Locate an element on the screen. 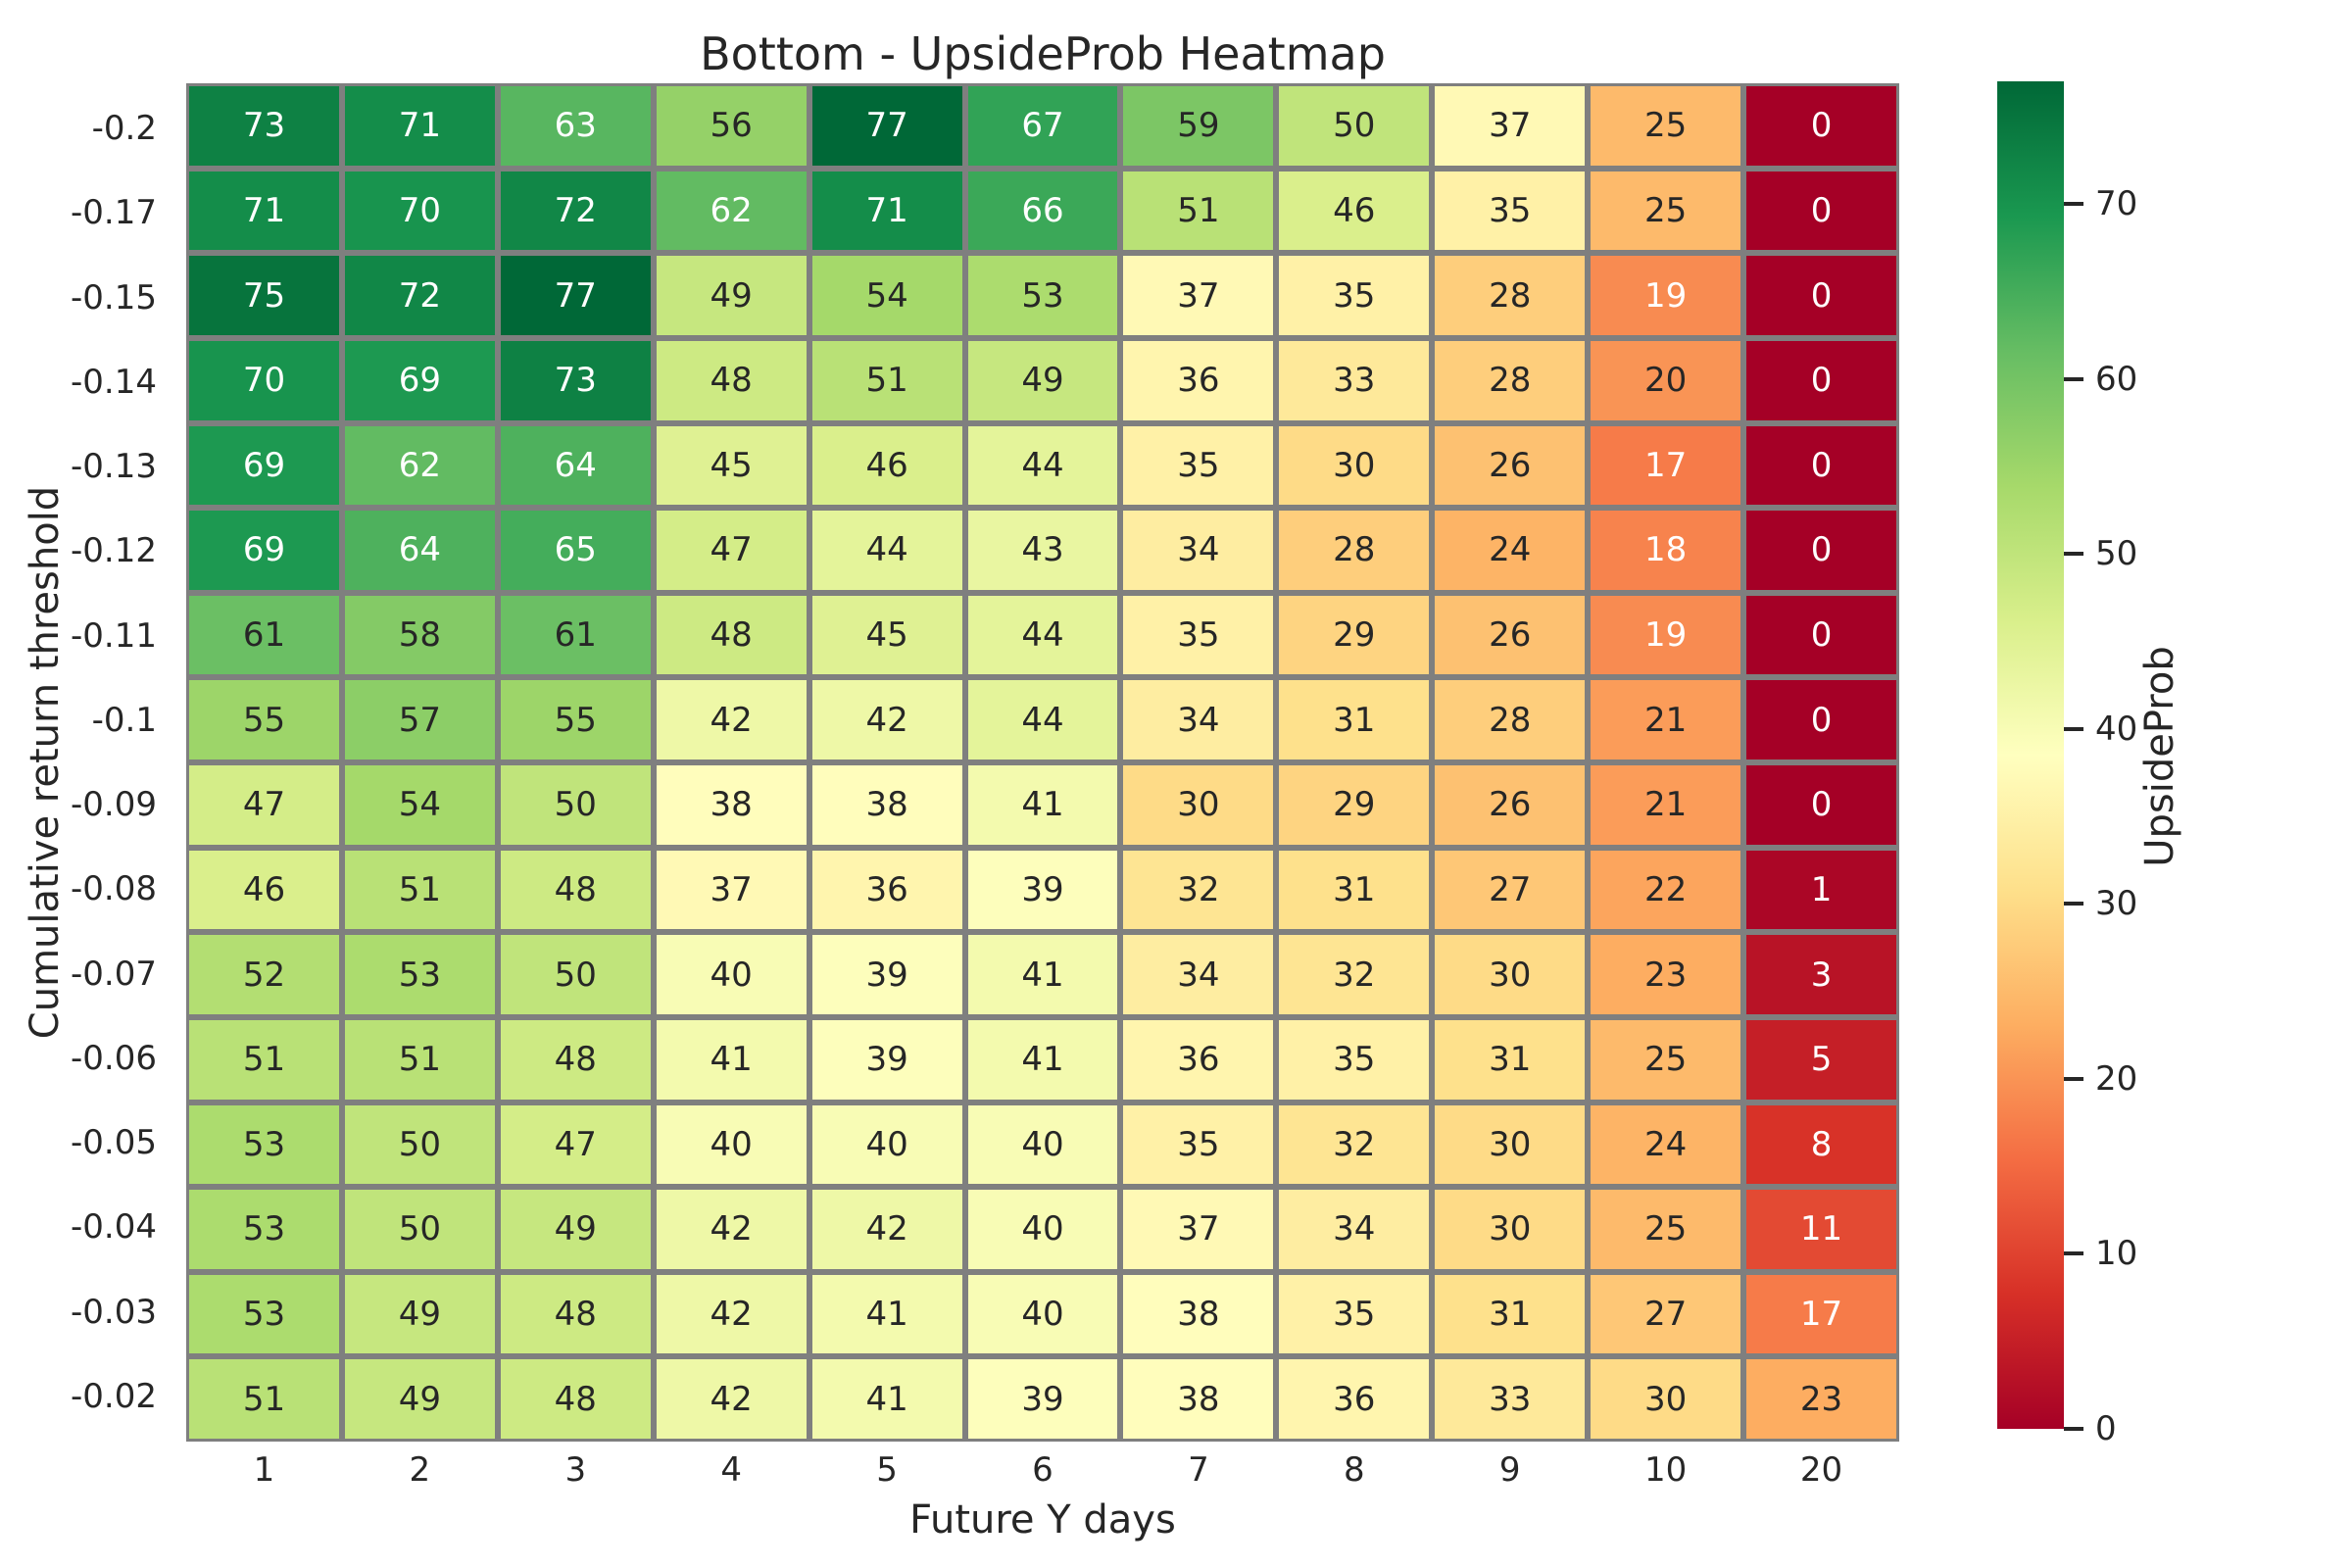 Image resolution: width=2352 pixels, height=1568 pixels. x-tick-label: 10 is located at coordinates (1665, 1470).